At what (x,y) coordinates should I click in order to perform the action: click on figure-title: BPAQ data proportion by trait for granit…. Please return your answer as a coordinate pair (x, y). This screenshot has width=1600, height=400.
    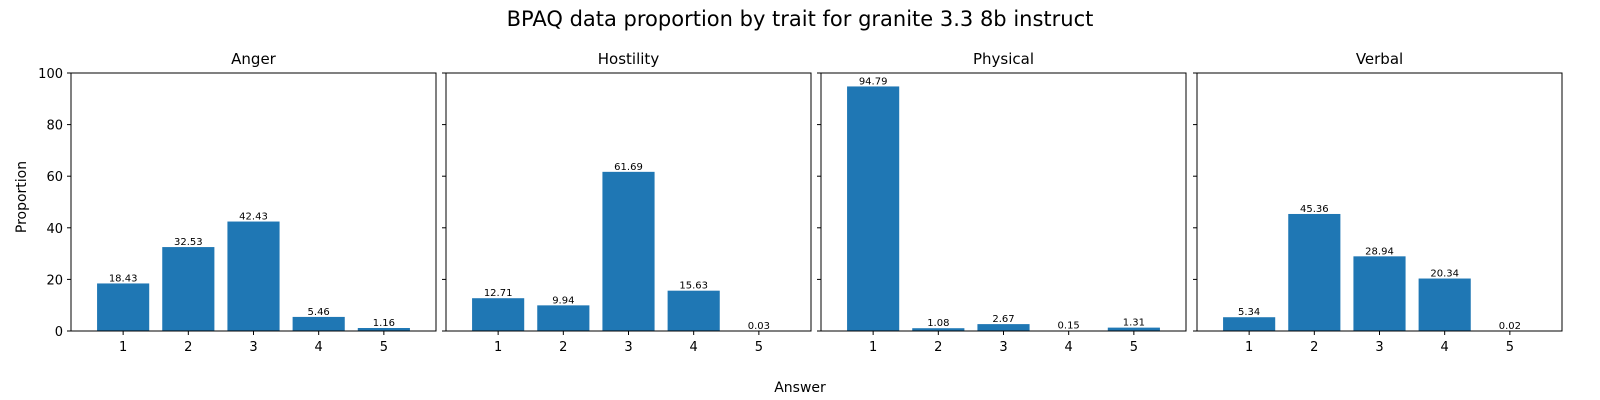
    Looking at the image, I should click on (800, 19).